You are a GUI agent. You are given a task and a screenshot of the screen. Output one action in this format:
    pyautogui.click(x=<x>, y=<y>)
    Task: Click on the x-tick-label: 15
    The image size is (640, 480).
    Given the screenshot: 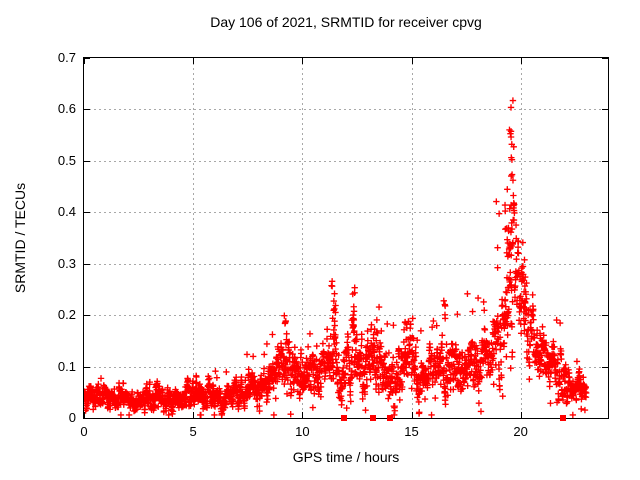 What is the action you would take?
    pyautogui.click(x=411, y=431)
    